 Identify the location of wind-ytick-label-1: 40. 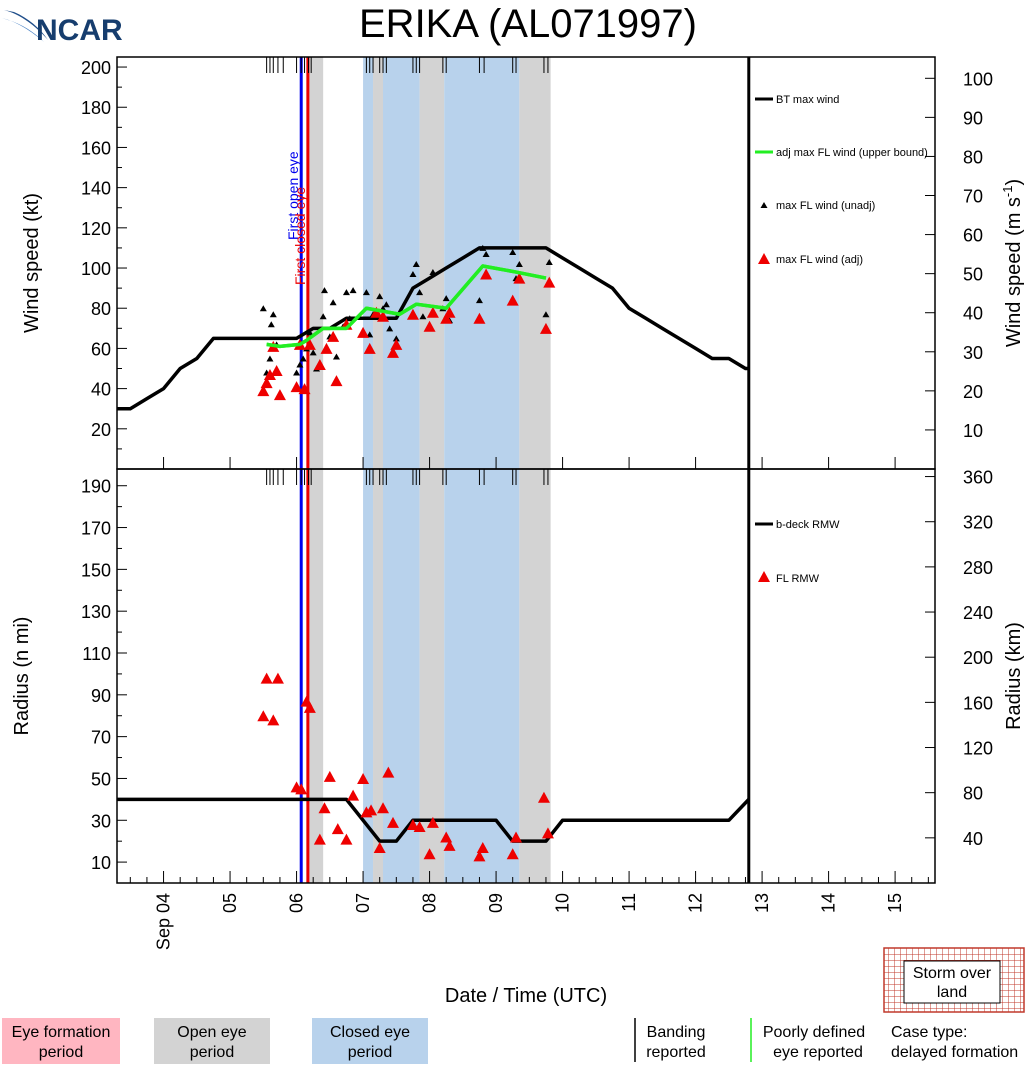
(101, 390).